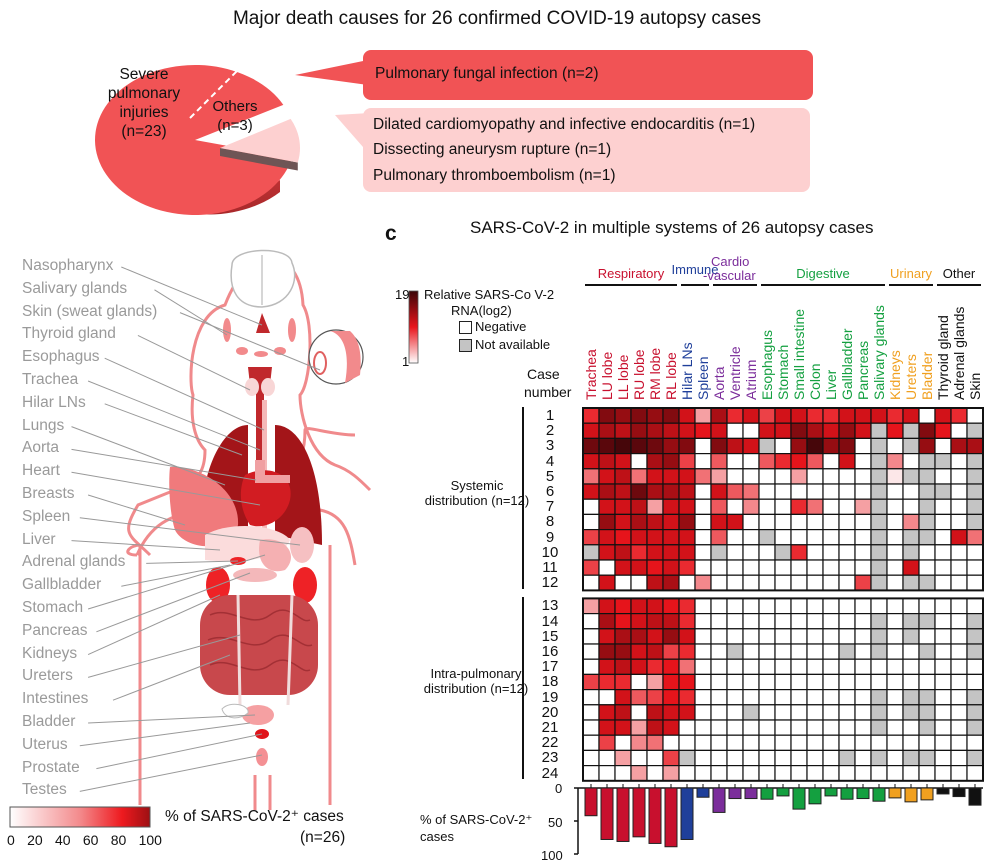 This screenshot has width=994, height=864. What do you see at coordinates (927, 375) in the screenshot?
I see `column-label: Bladder` at bounding box center [927, 375].